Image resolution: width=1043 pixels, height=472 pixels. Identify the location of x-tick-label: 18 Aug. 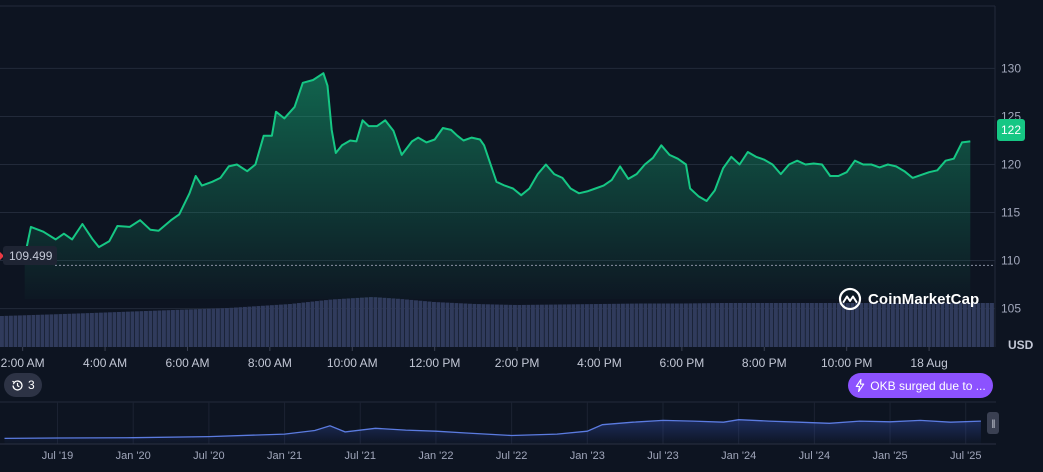
(928, 363).